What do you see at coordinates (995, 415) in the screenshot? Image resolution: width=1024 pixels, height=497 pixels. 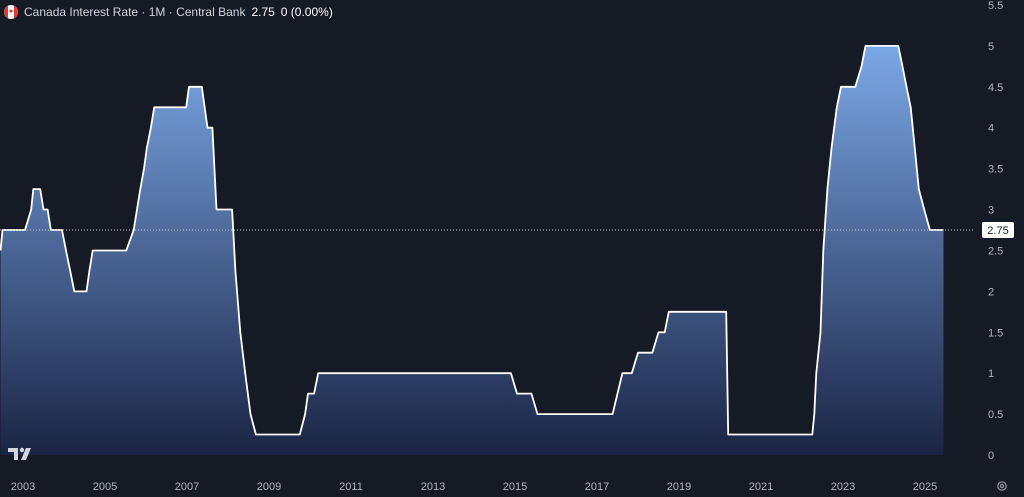 I see `y-tick-label: 0.5` at bounding box center [995, 415].